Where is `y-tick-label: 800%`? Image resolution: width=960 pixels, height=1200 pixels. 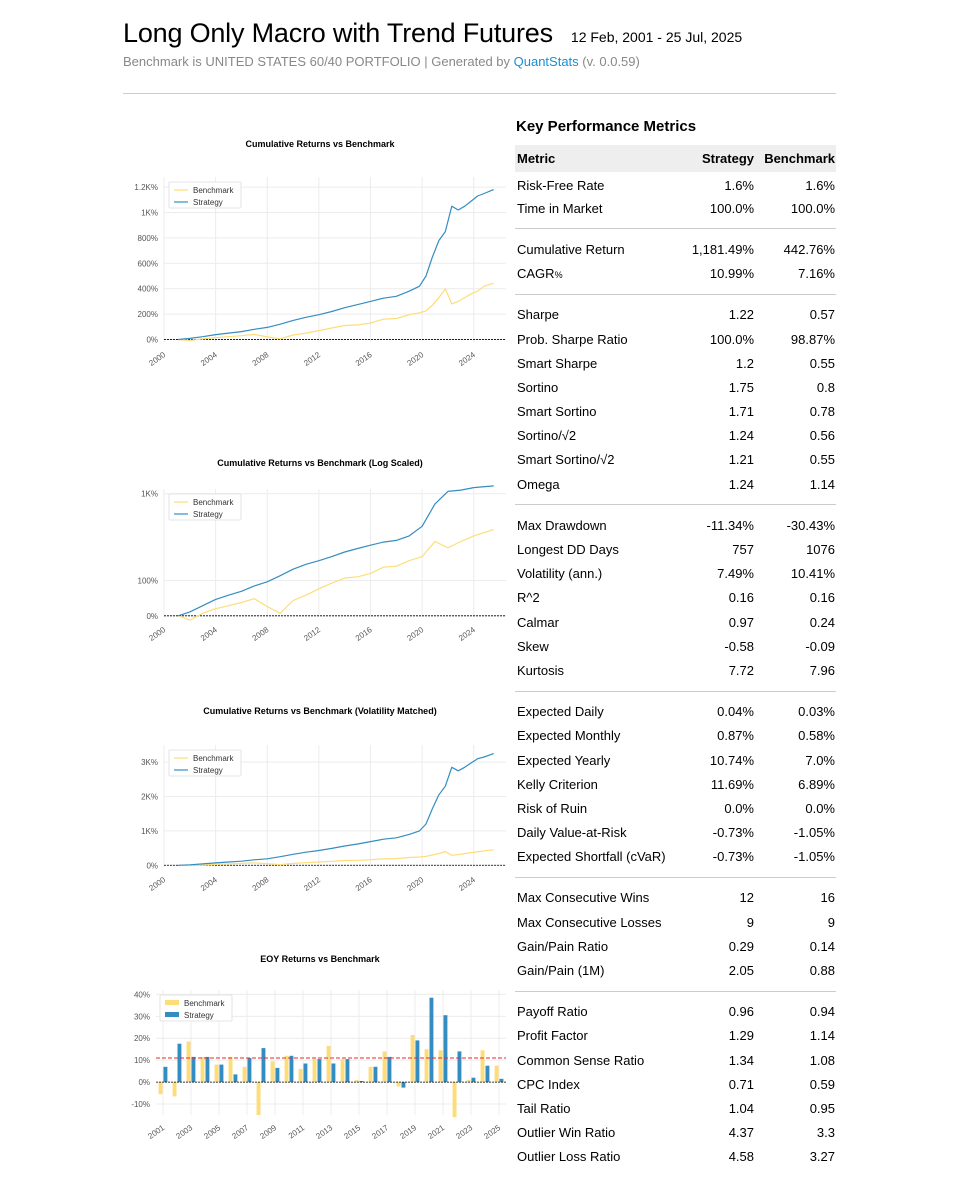
y-tick-label: 800% is located at coordinates (148, 238).